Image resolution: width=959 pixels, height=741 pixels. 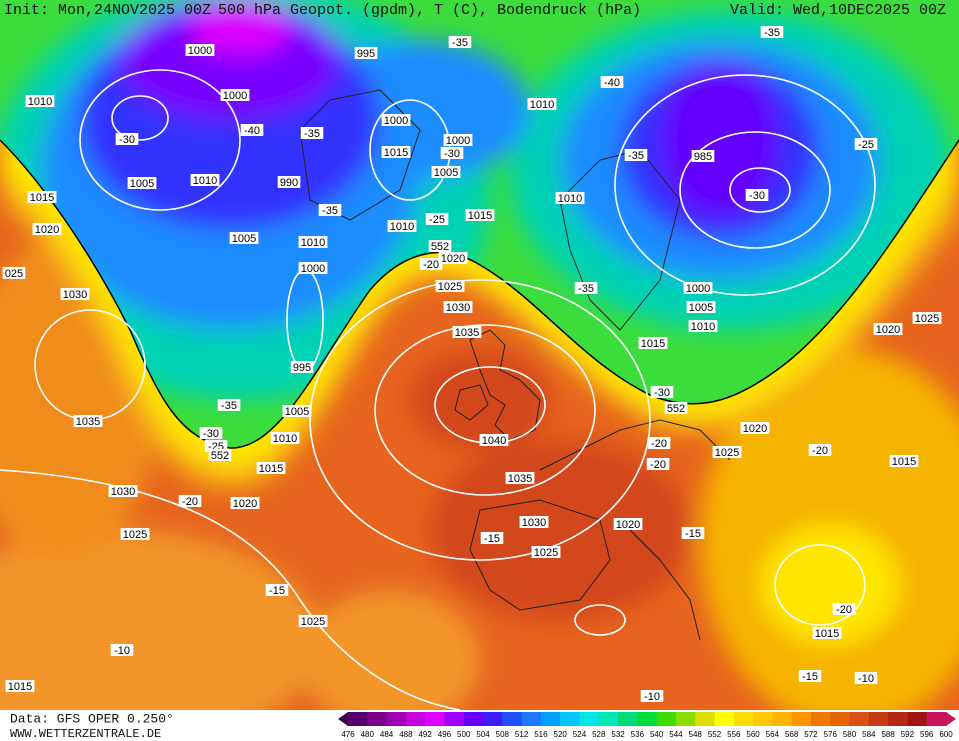 What do you see at coordinates (343, 719) in the screenshot?
I see `colorbar-end` at bounding box center [343, 719].